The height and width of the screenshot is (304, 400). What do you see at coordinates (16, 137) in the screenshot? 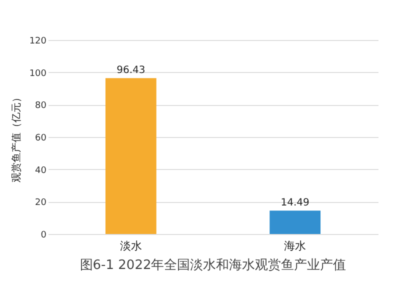
I see `y-axis-title: 观赏鱼产值（亿元）` at bounding box center [16, 137].